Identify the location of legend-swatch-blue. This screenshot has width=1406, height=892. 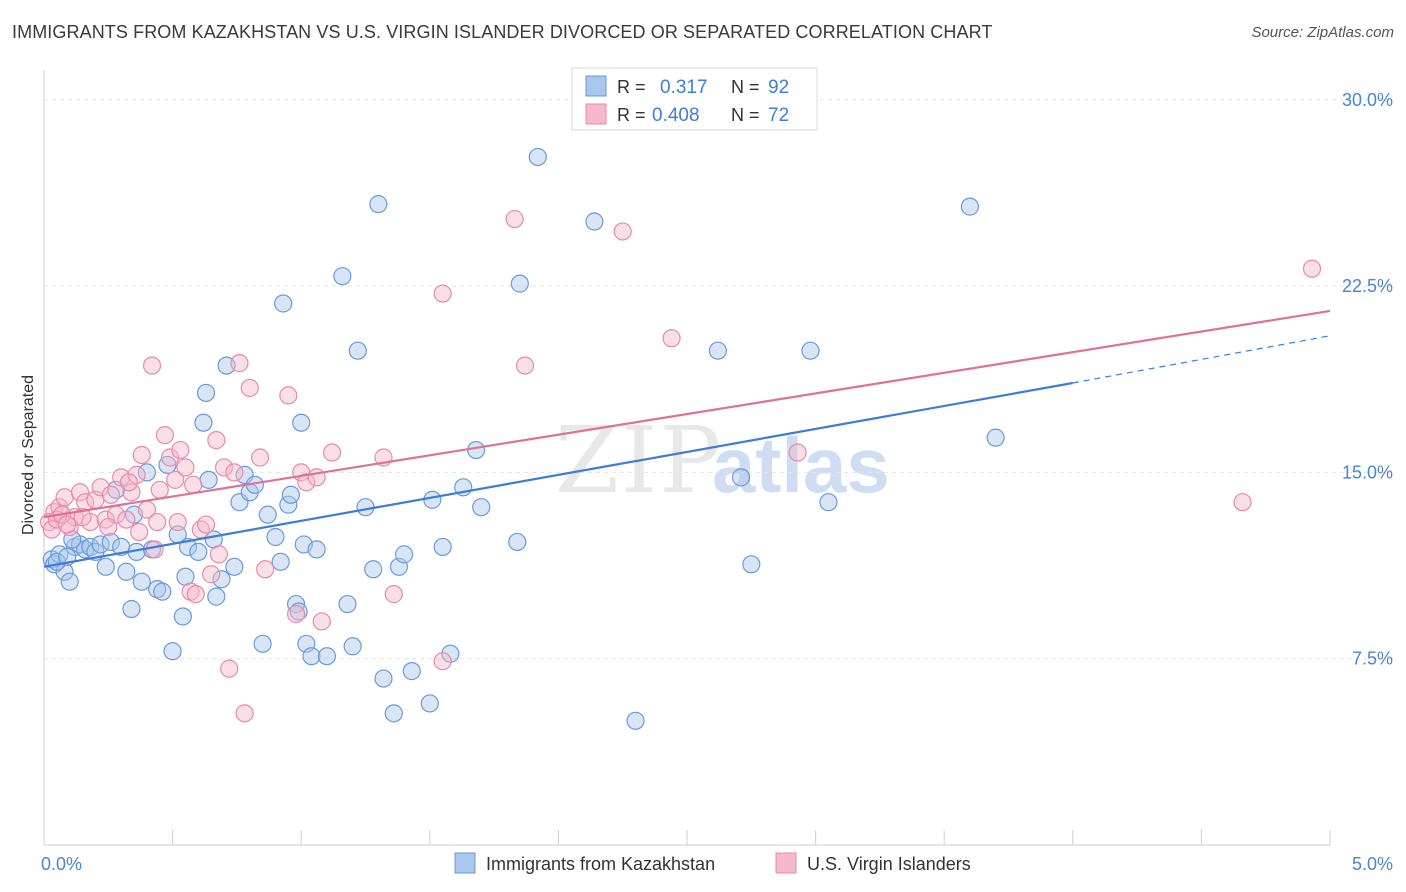
(596, 86).